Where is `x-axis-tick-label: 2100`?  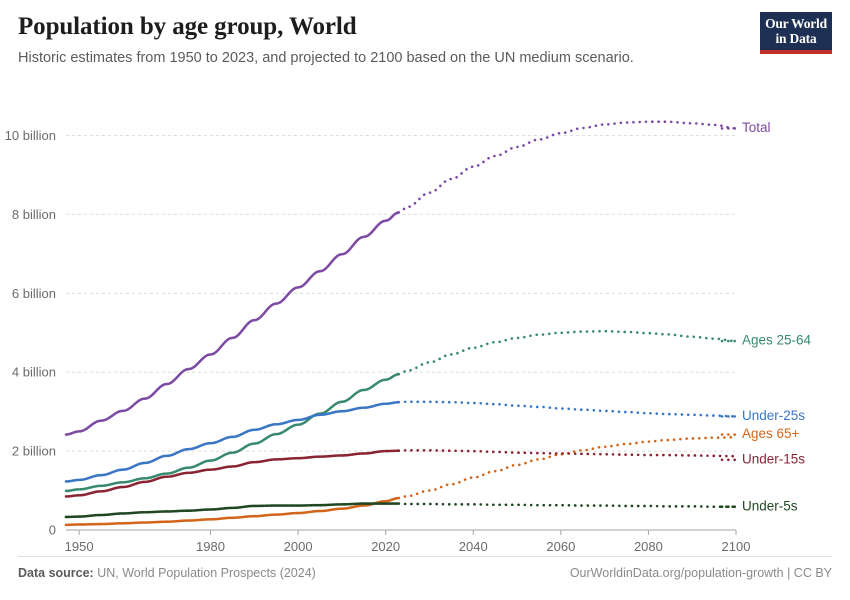 x-axis-tick-label: 2100 is located at coordinates (736, 545).